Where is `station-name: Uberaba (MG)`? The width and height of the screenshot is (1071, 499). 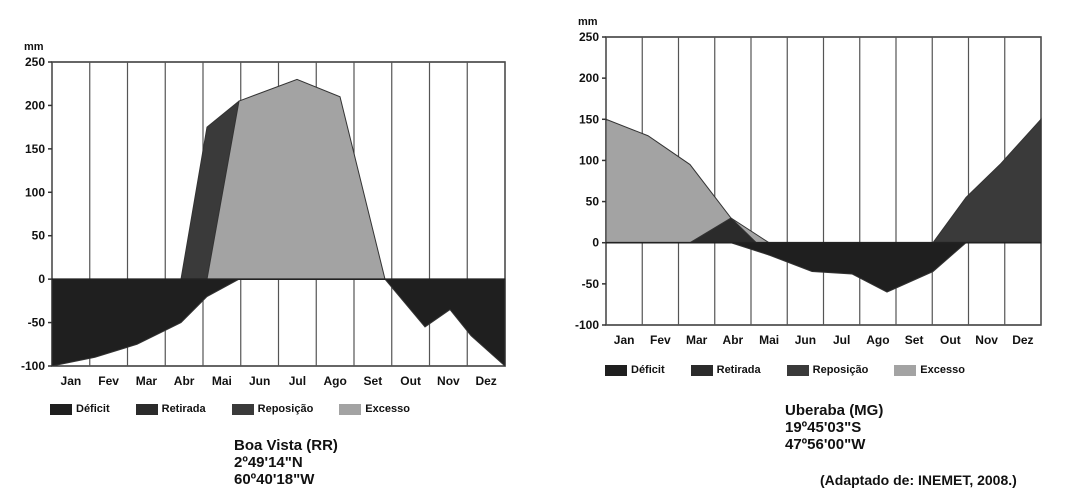
station-name: Uberaba (MG) is located at coordinates (834, 410).